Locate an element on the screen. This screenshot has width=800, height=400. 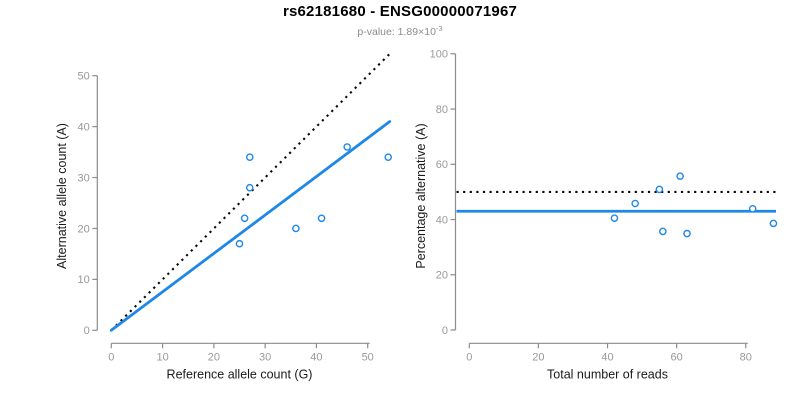
pvalue-text: p-value: 1.89×10 is located at coordinates (396, 32).